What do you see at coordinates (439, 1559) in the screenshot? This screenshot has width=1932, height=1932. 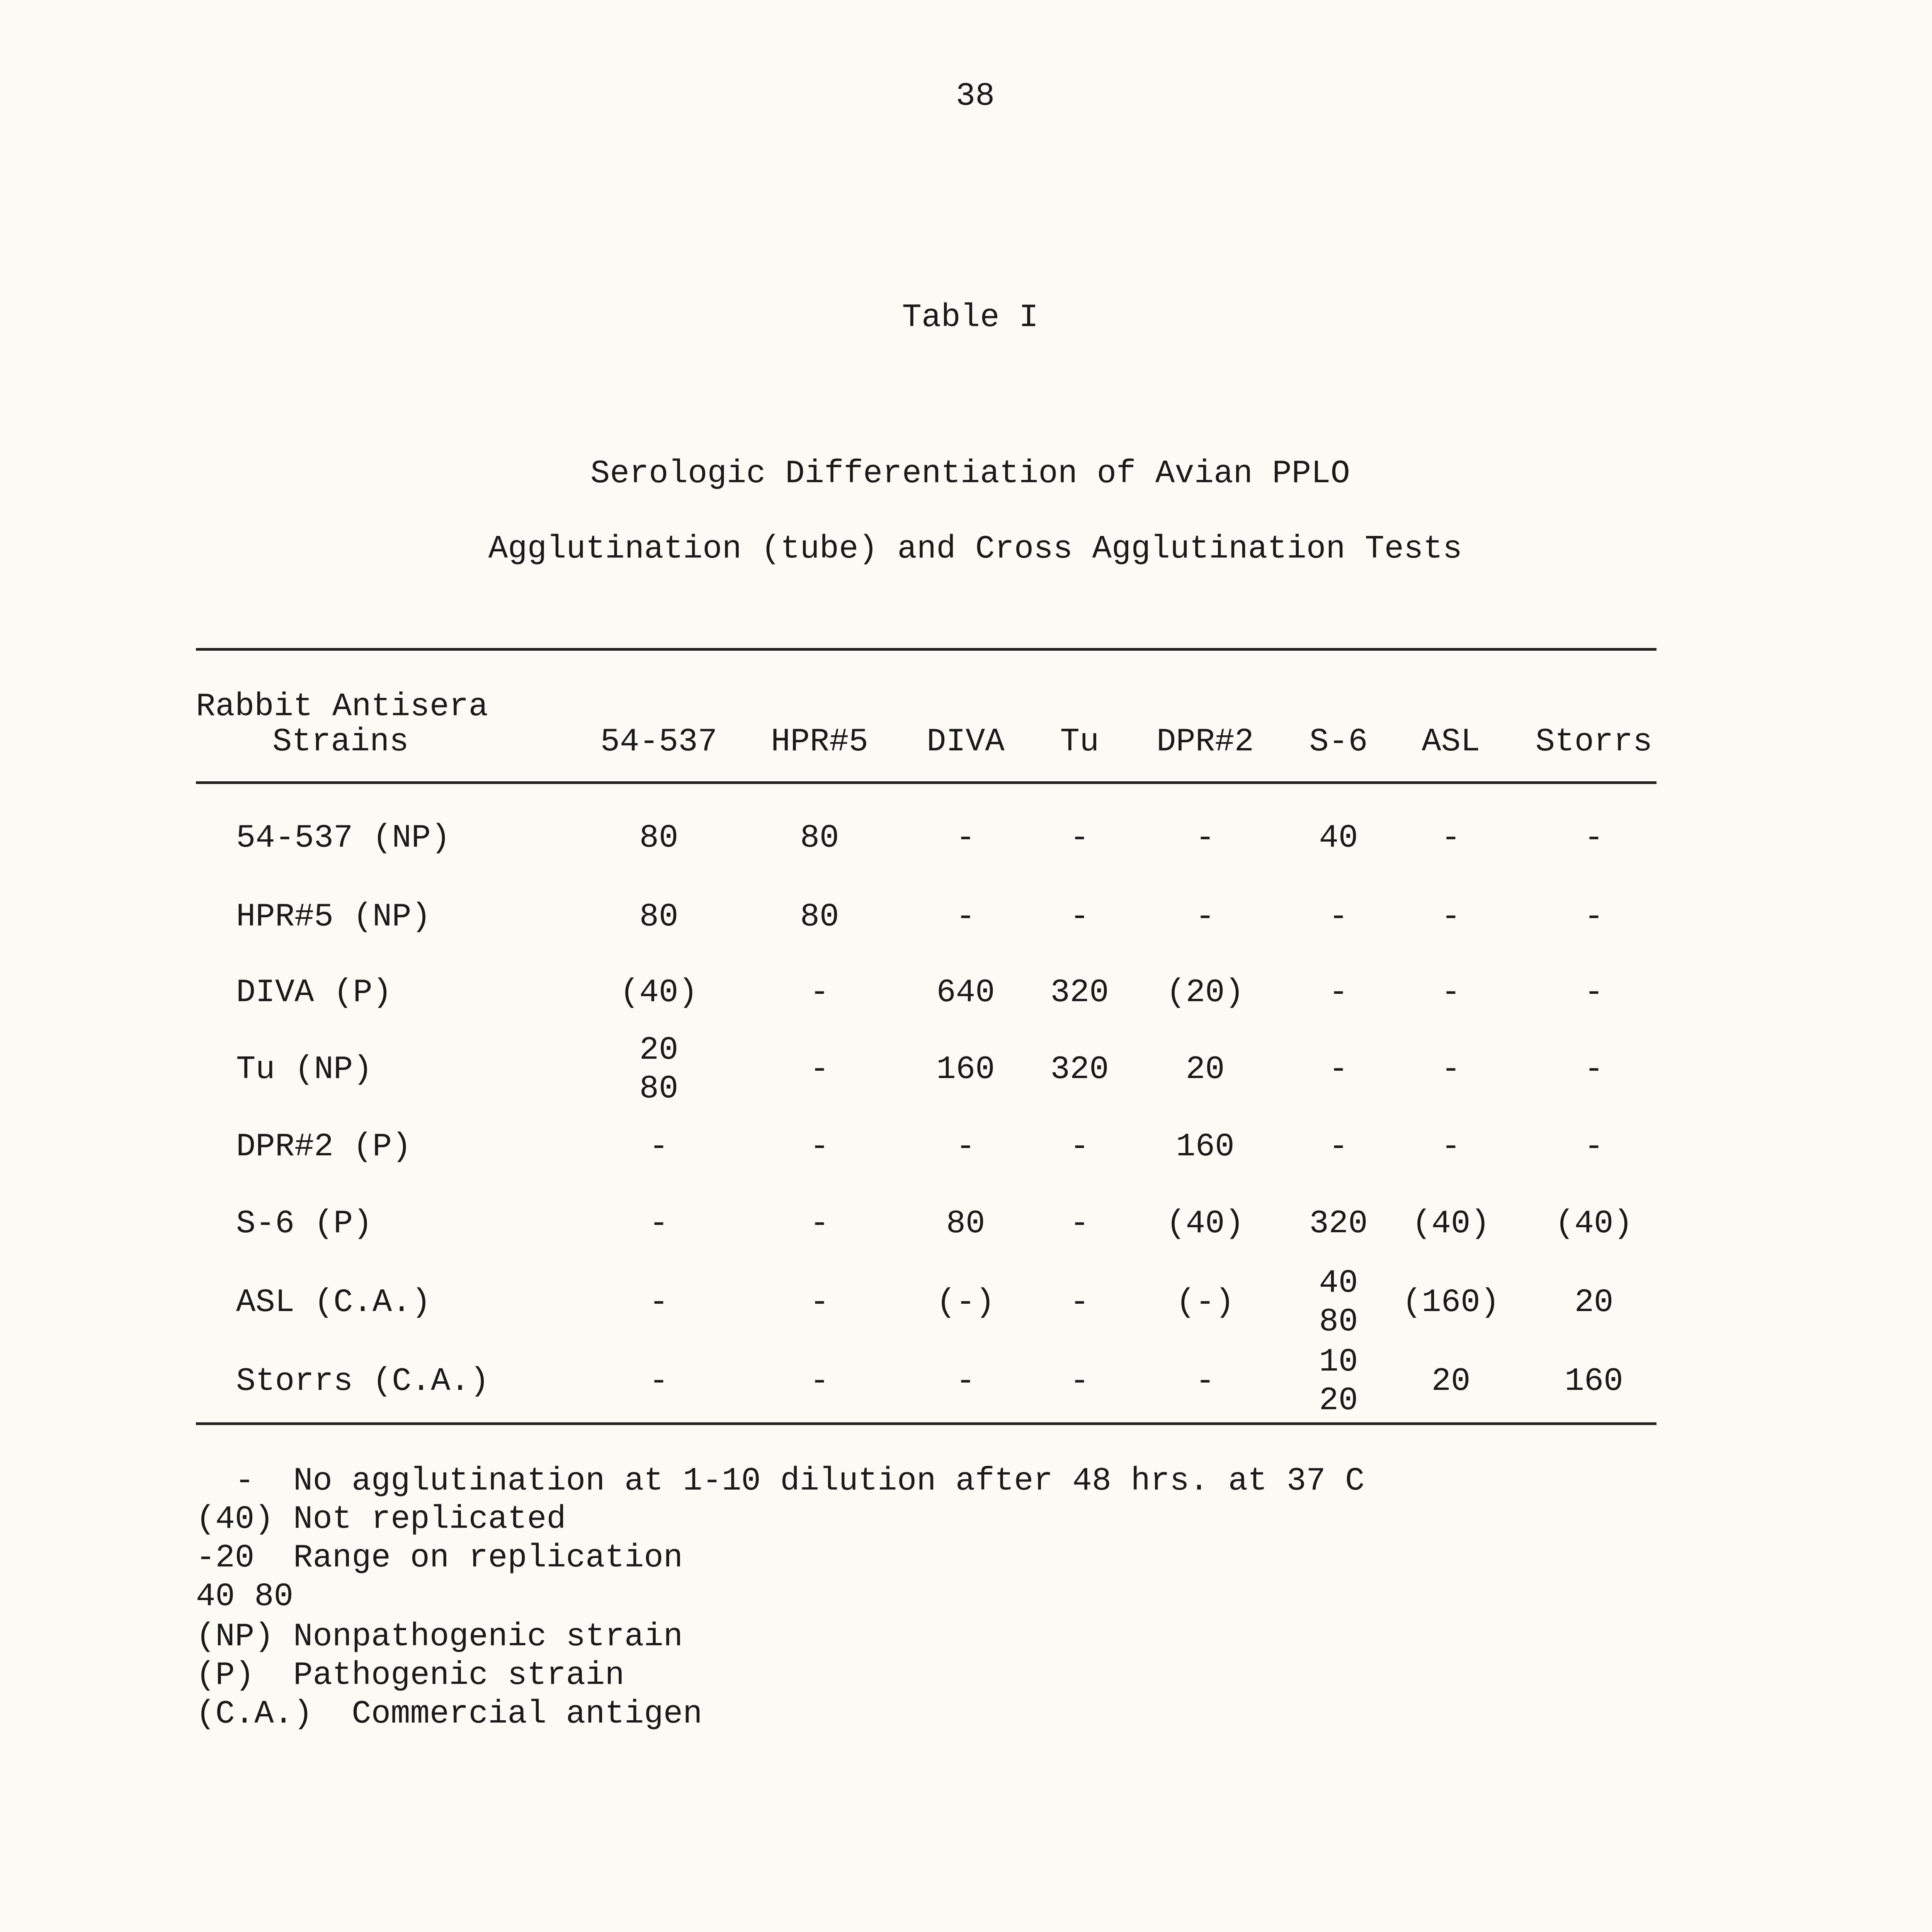 I see `legend-item: -20 Range on replication` at bounding box center [439, 1559].